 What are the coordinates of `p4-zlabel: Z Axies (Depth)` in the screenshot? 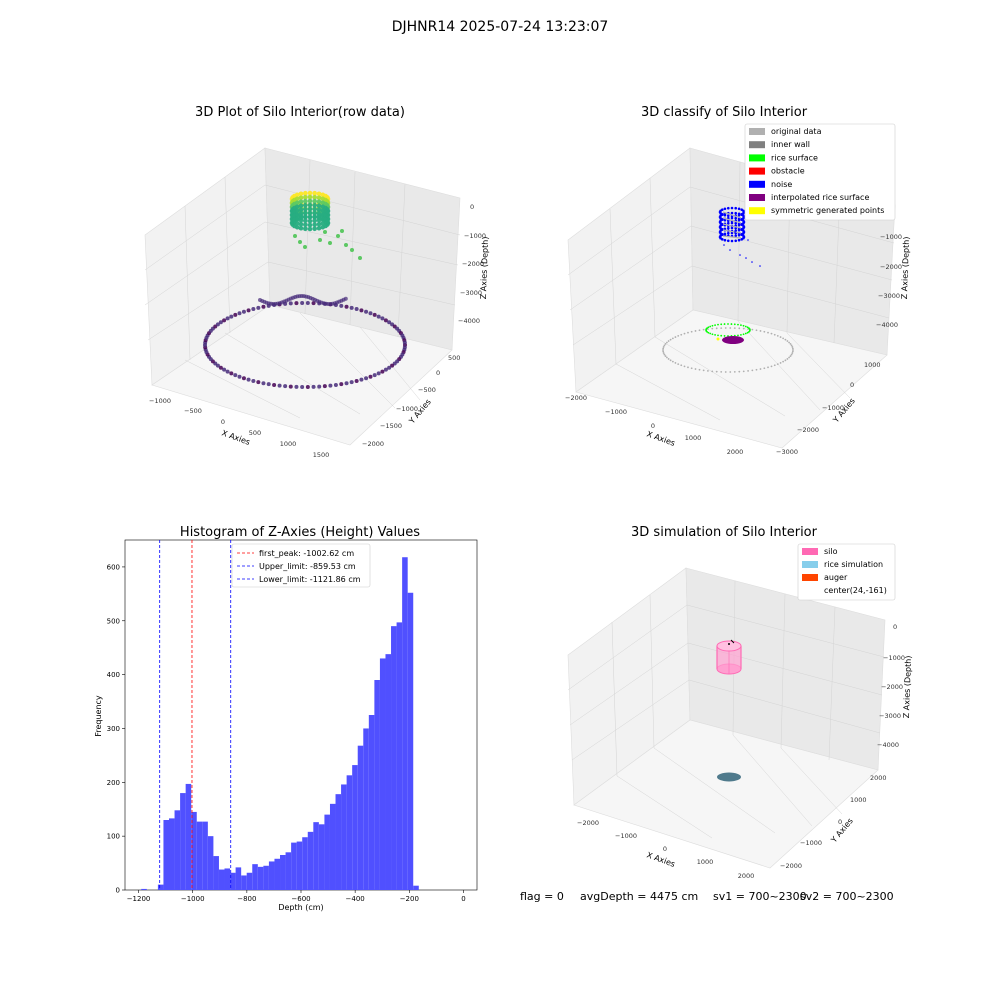 It's located at (907, 686).